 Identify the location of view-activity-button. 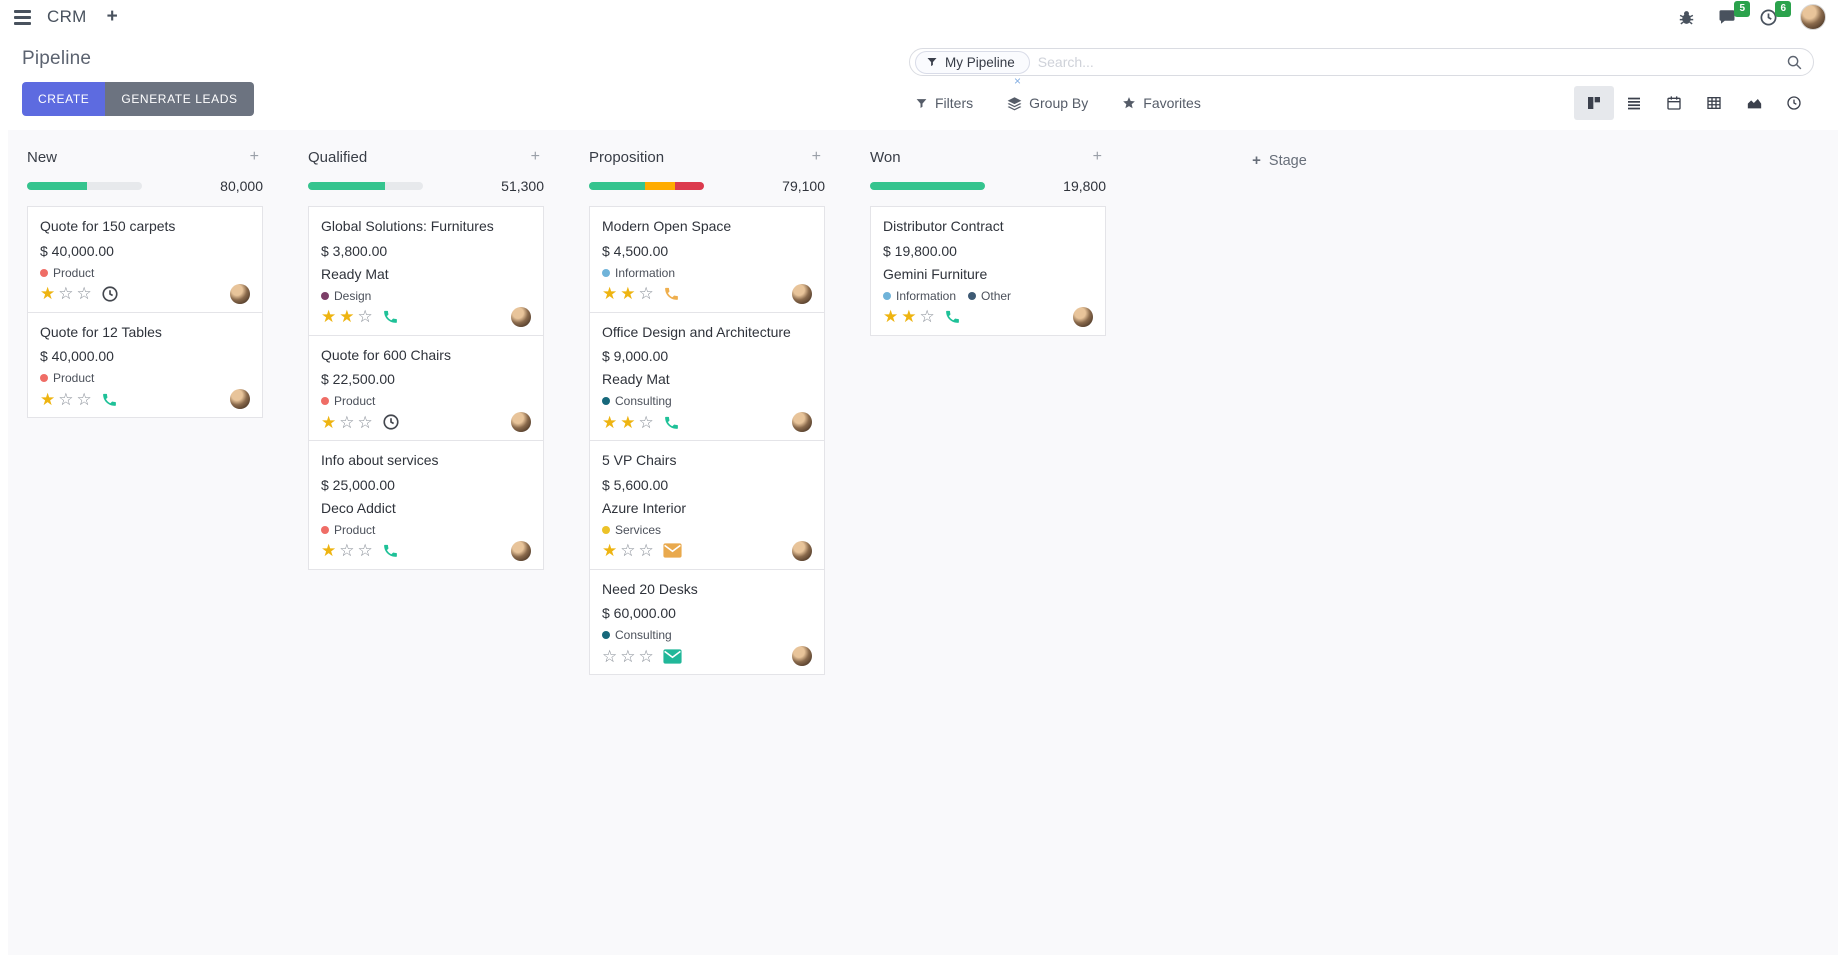
(1794, 103).